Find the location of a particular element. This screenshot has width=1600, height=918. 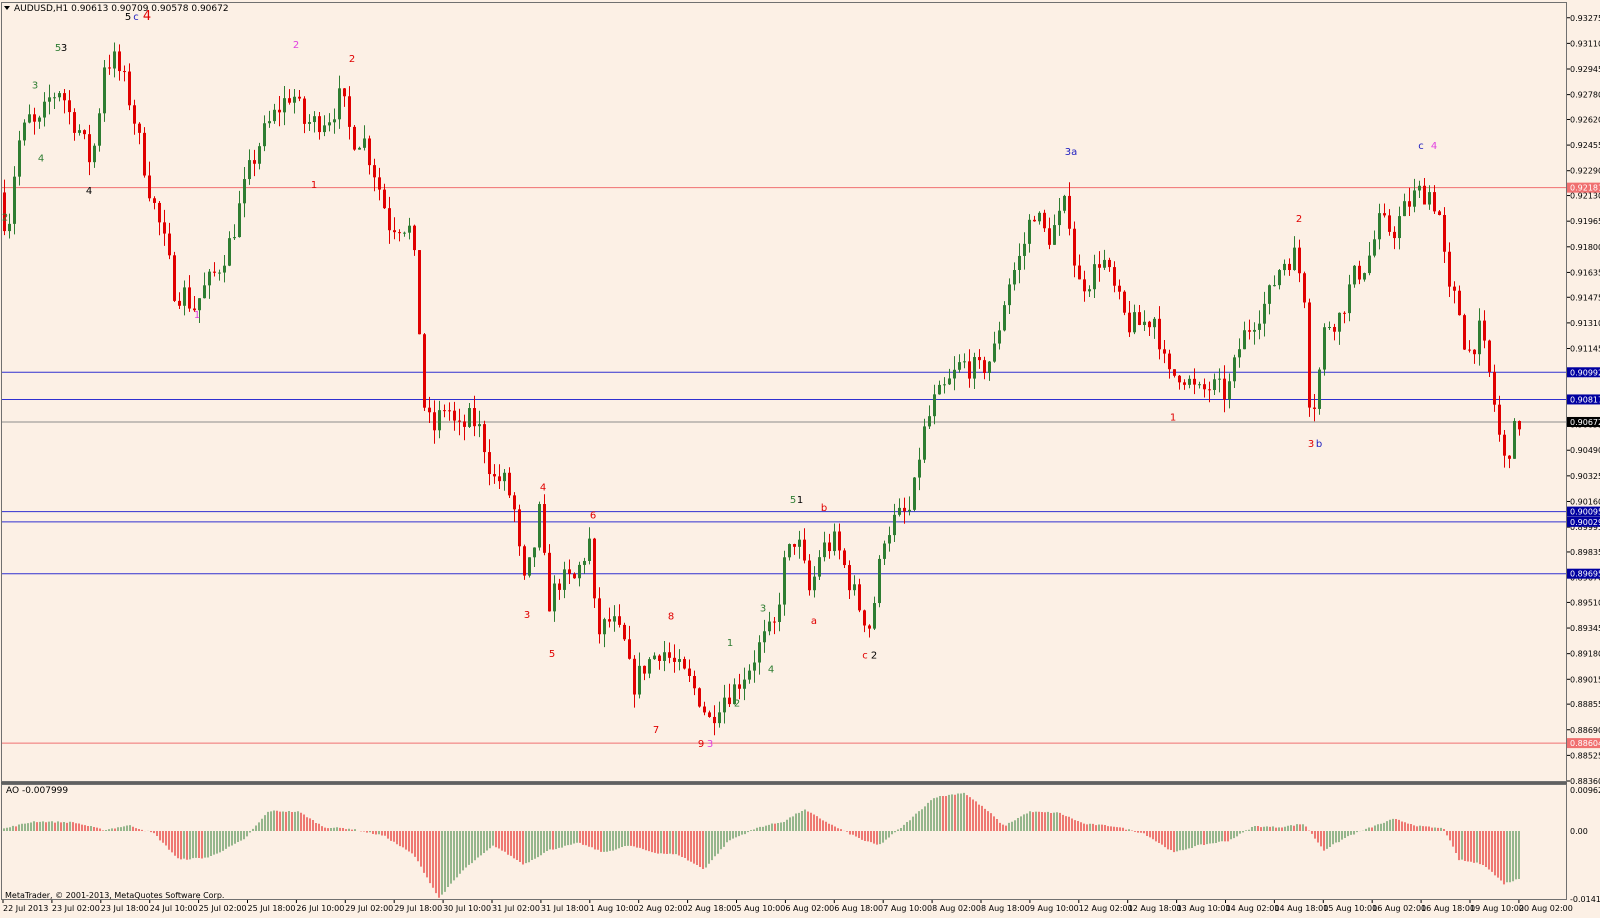

wave-label-0: 2 is located at coordinates (5, 217).